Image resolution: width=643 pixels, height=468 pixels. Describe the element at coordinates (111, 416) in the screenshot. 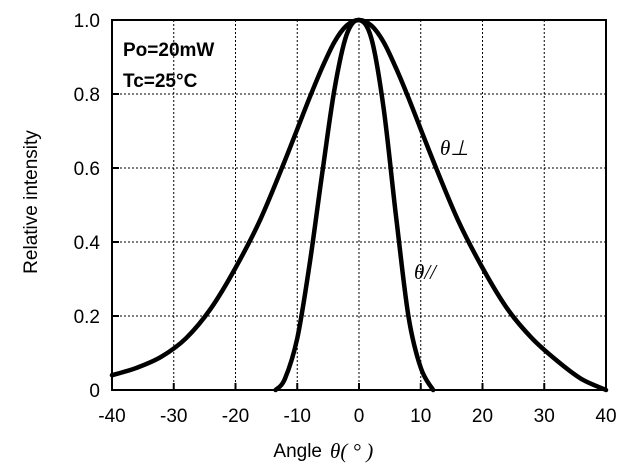

I see `x-tick-label: -40` at that location.